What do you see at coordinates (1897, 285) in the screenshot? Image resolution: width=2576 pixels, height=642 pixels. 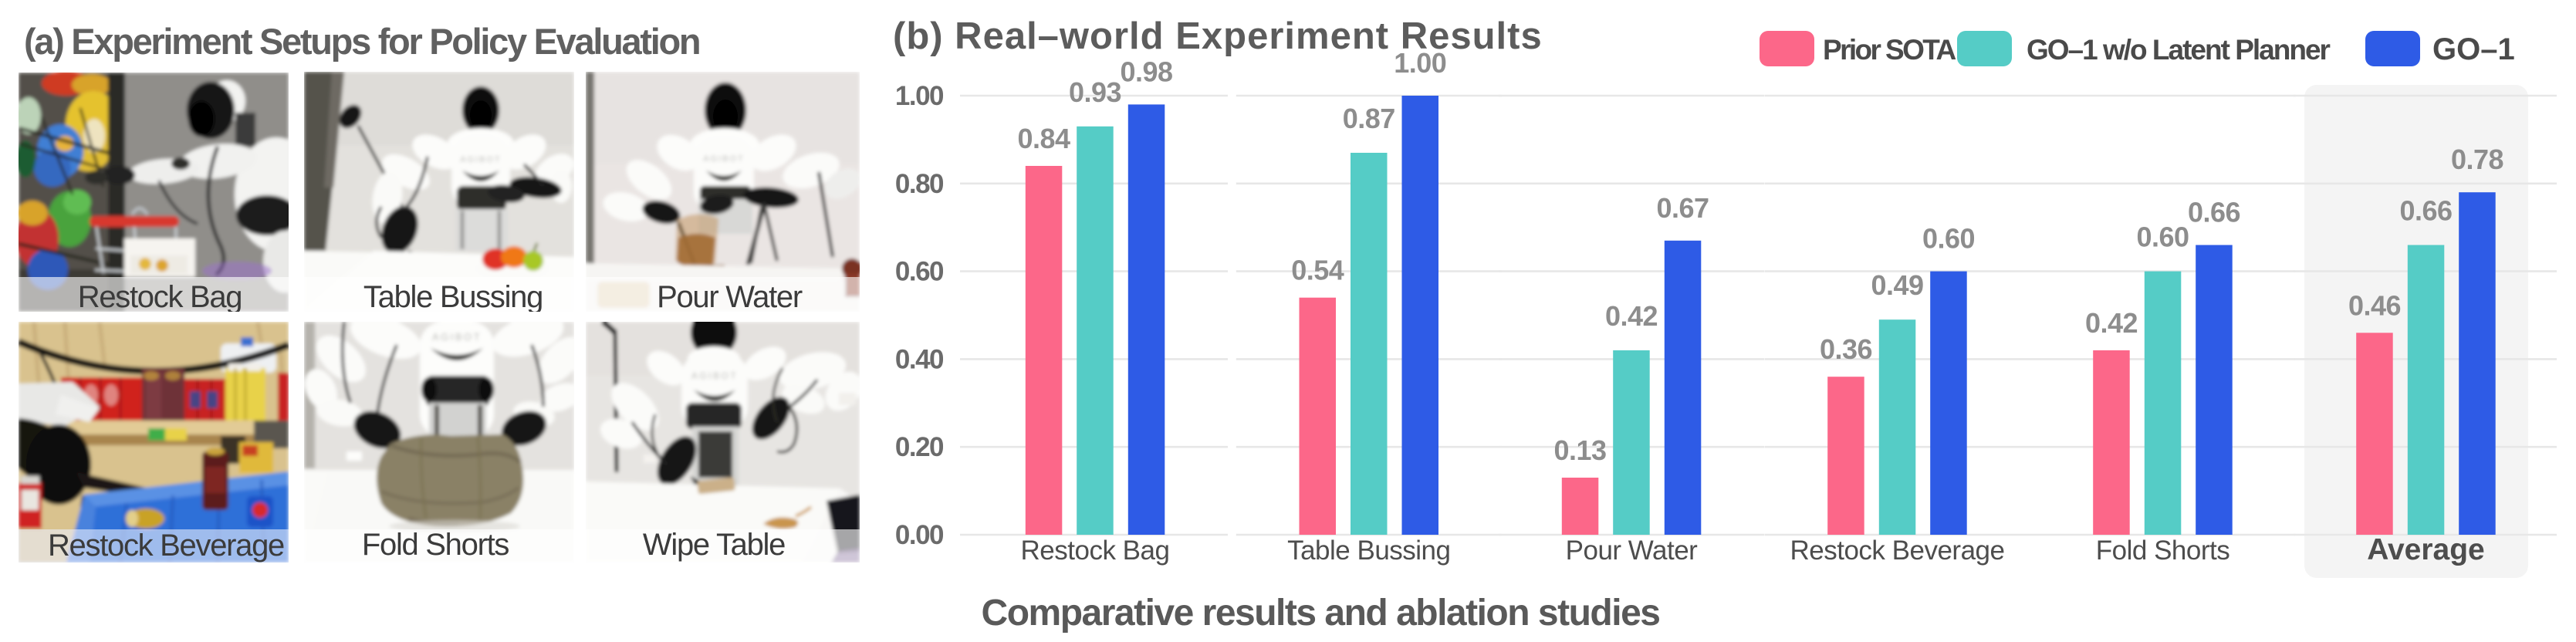 I see `svg-text: 0.49` at bounding box center [1897, 285].